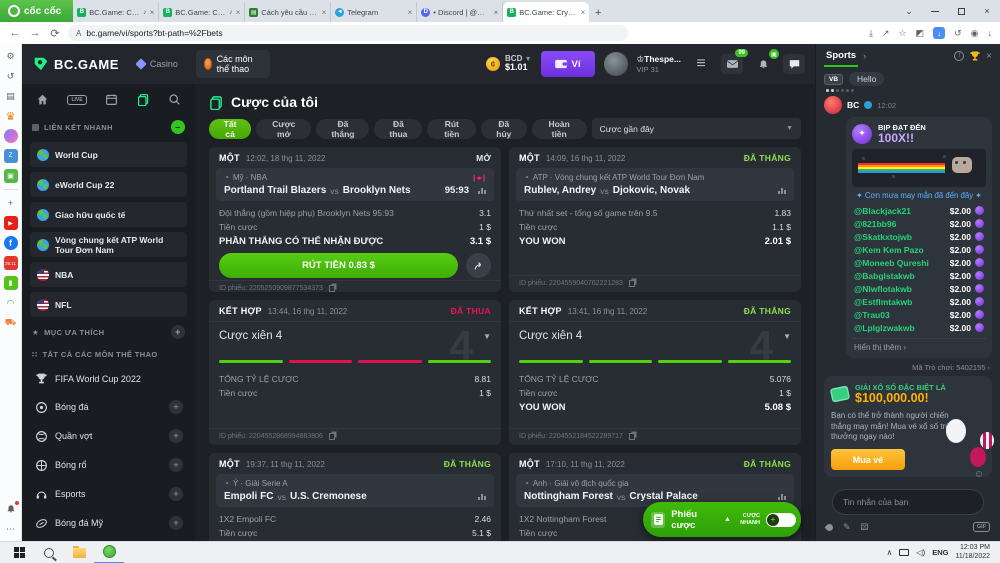 This screenshot has width=1000, height=563. I want to click on coccoc-brand-button: cốc cốc, so click(37, 11).